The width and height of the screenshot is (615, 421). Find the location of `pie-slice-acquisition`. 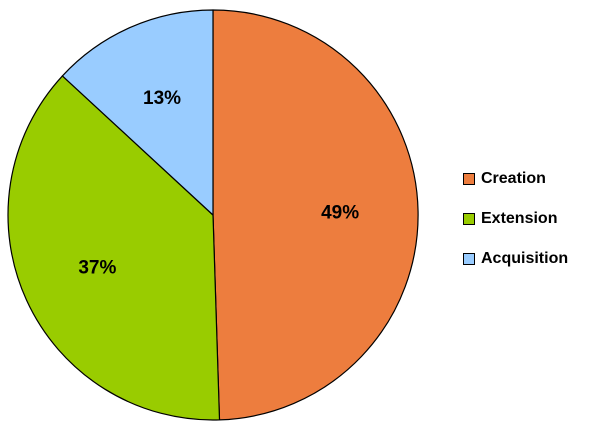

pie-slice-acquisition is located at coordinates (137, 112).